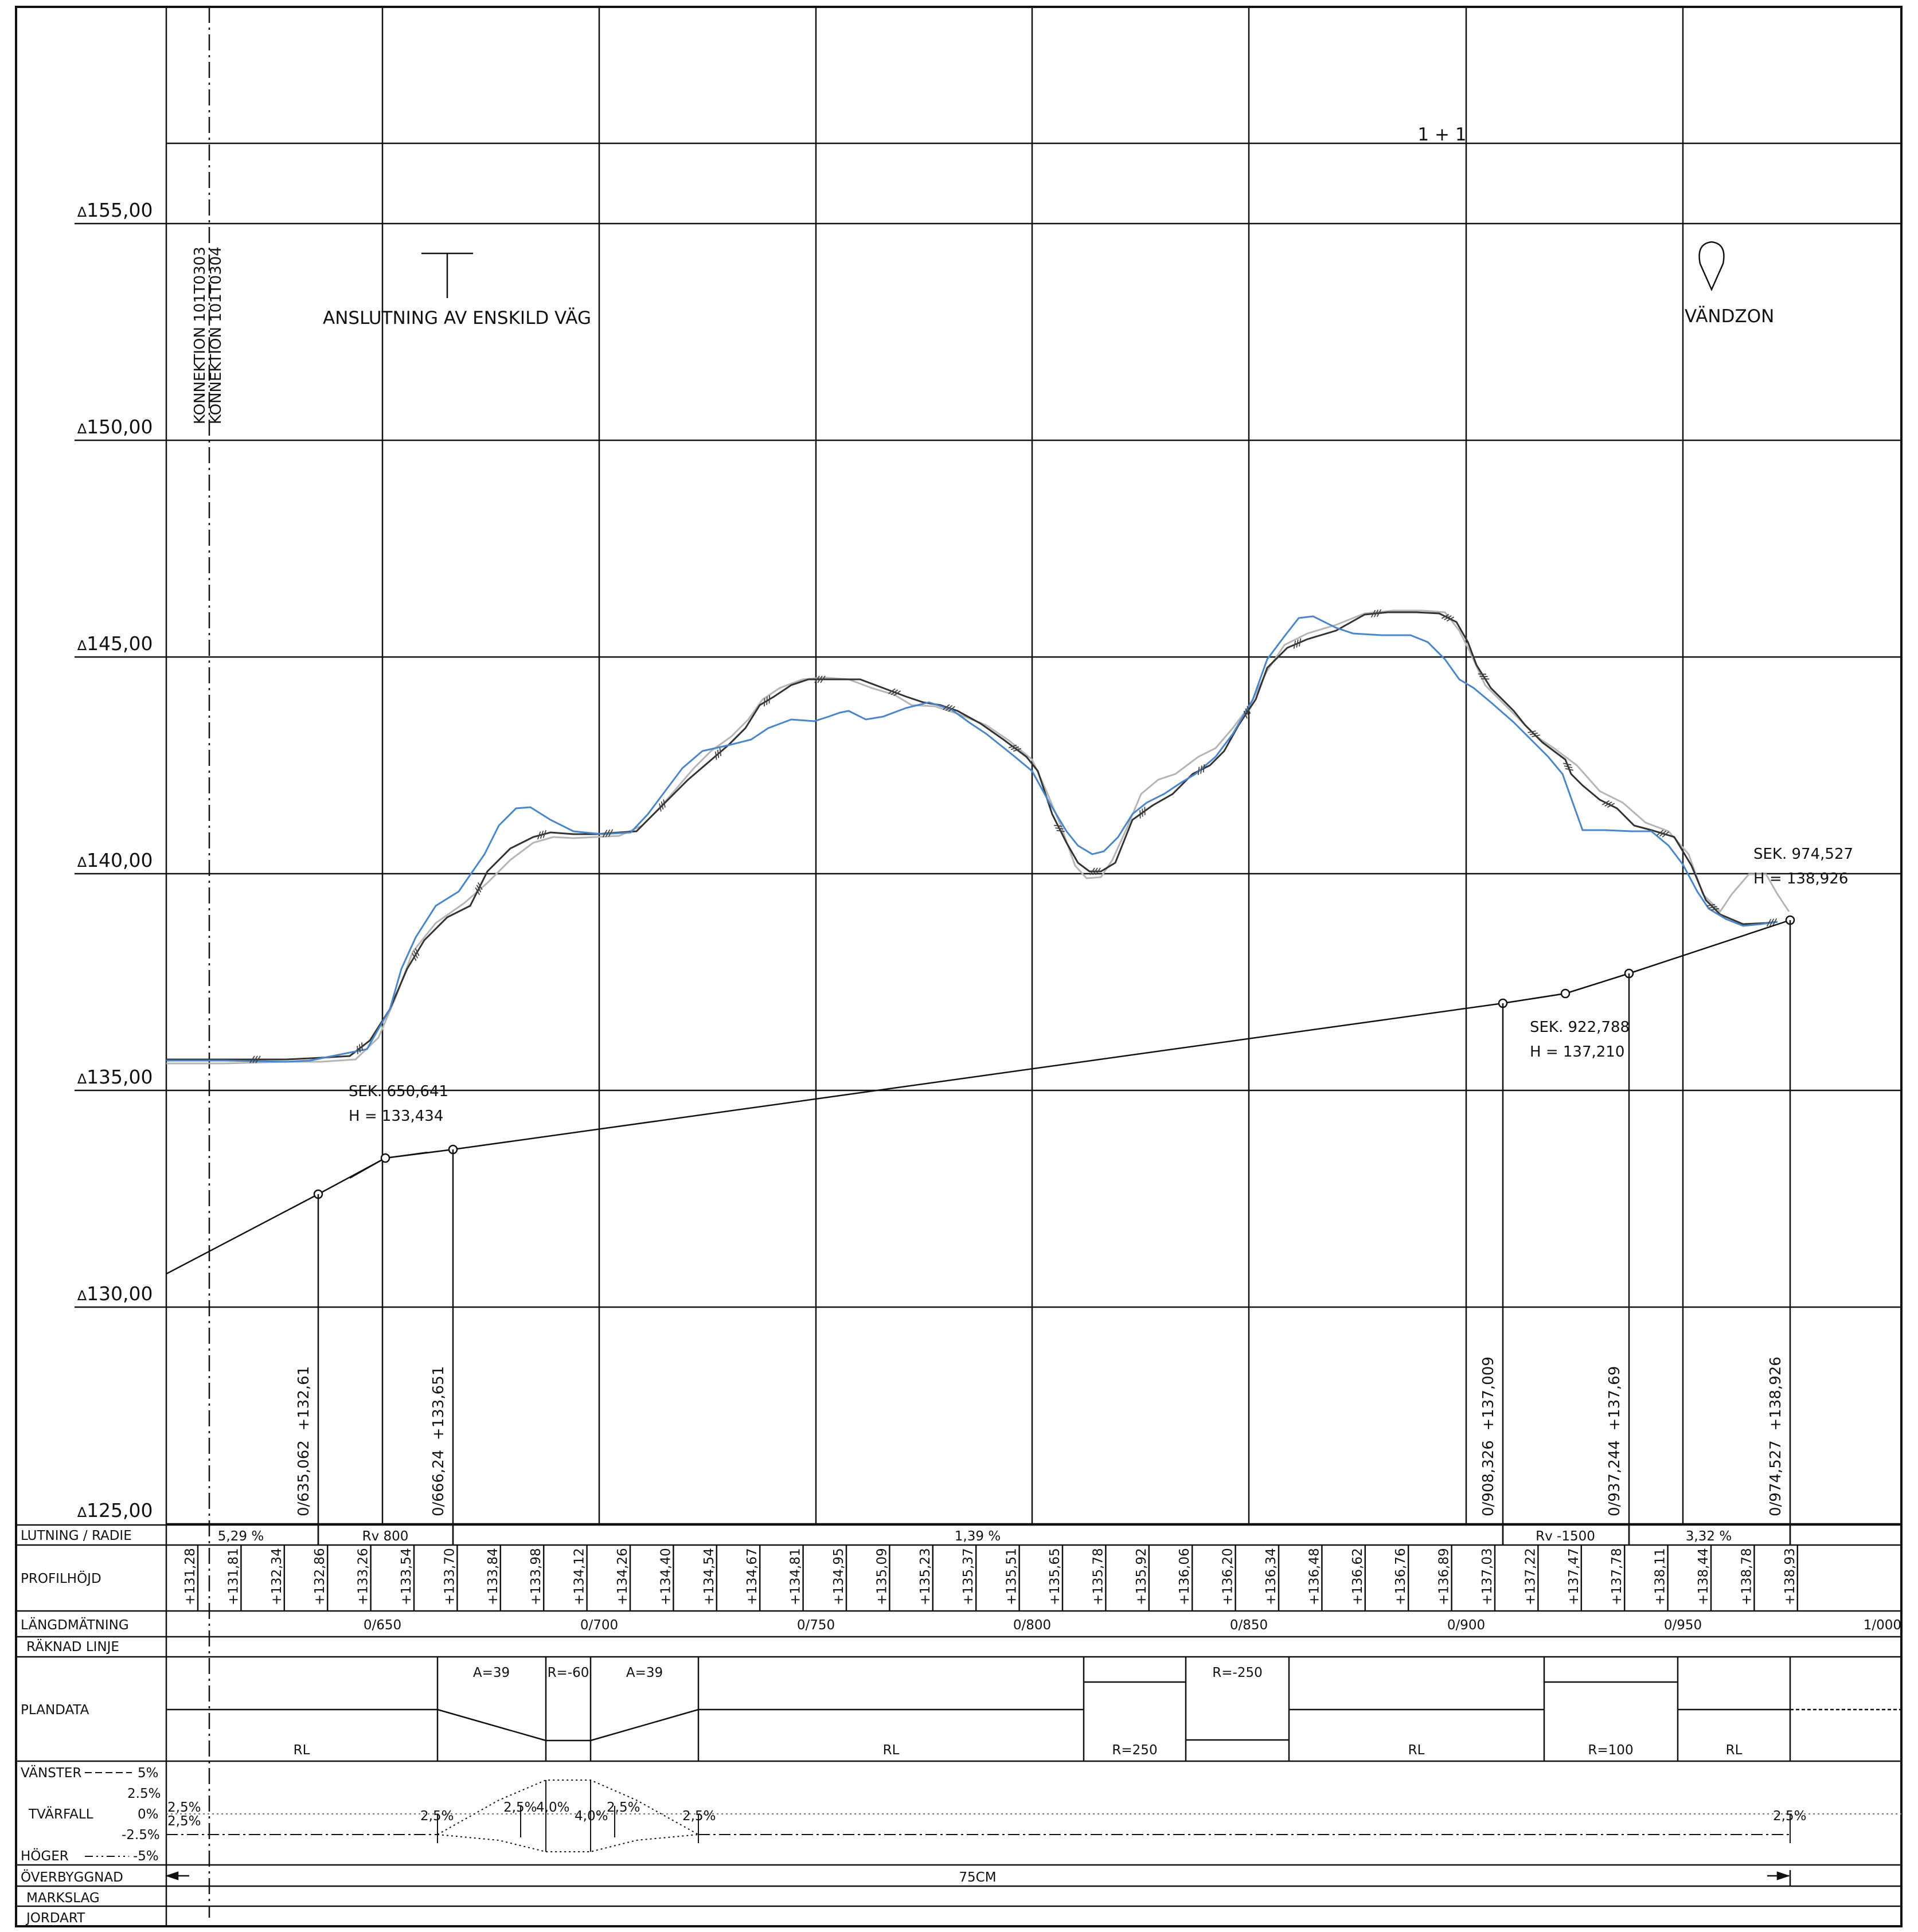 This screenshot has height=1932, width=1918. Describe the element at coordinates (146, 1856) in the screenshot. I see `row-label-hoger-value: -5%` at that location.